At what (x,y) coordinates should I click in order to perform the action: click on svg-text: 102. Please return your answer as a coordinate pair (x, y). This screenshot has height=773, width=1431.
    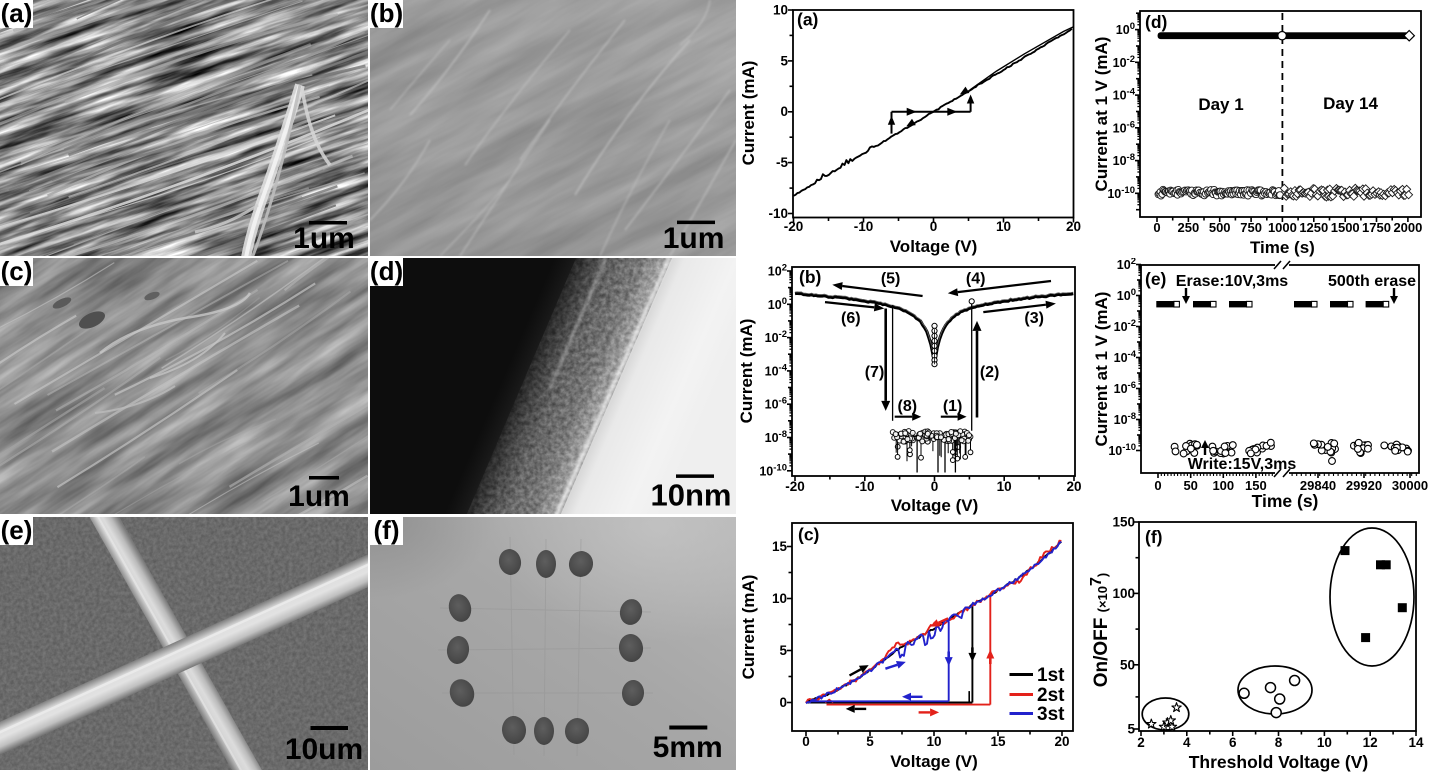
    Looking at the image, I should click on (777, 271).